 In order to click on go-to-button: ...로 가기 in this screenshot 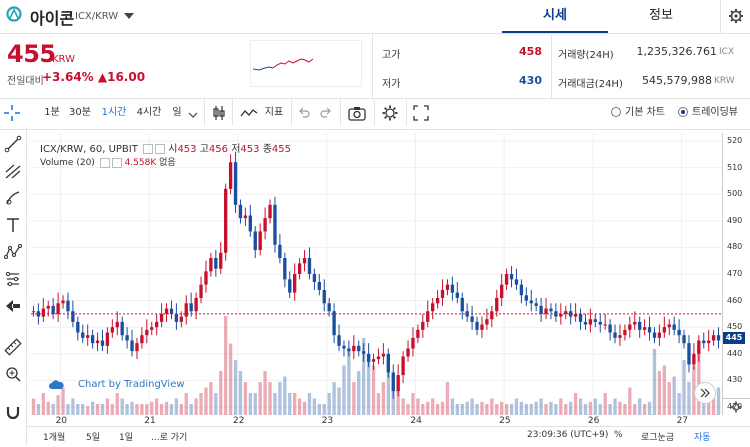, I will do `click(169, 438)`.